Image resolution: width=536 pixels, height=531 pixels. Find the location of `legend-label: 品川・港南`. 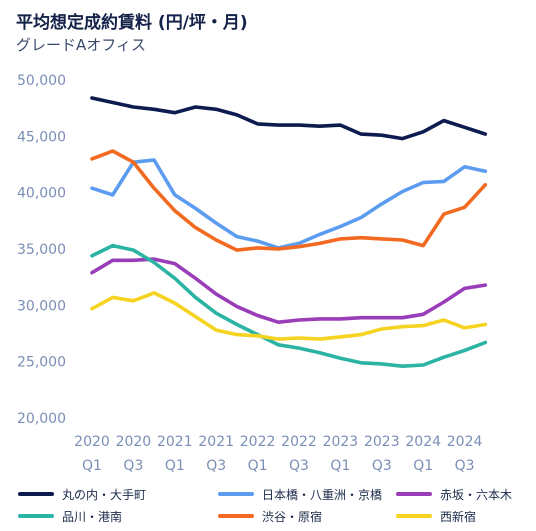

legend-label: 品川・港南 is located at coordinates (92, 516).